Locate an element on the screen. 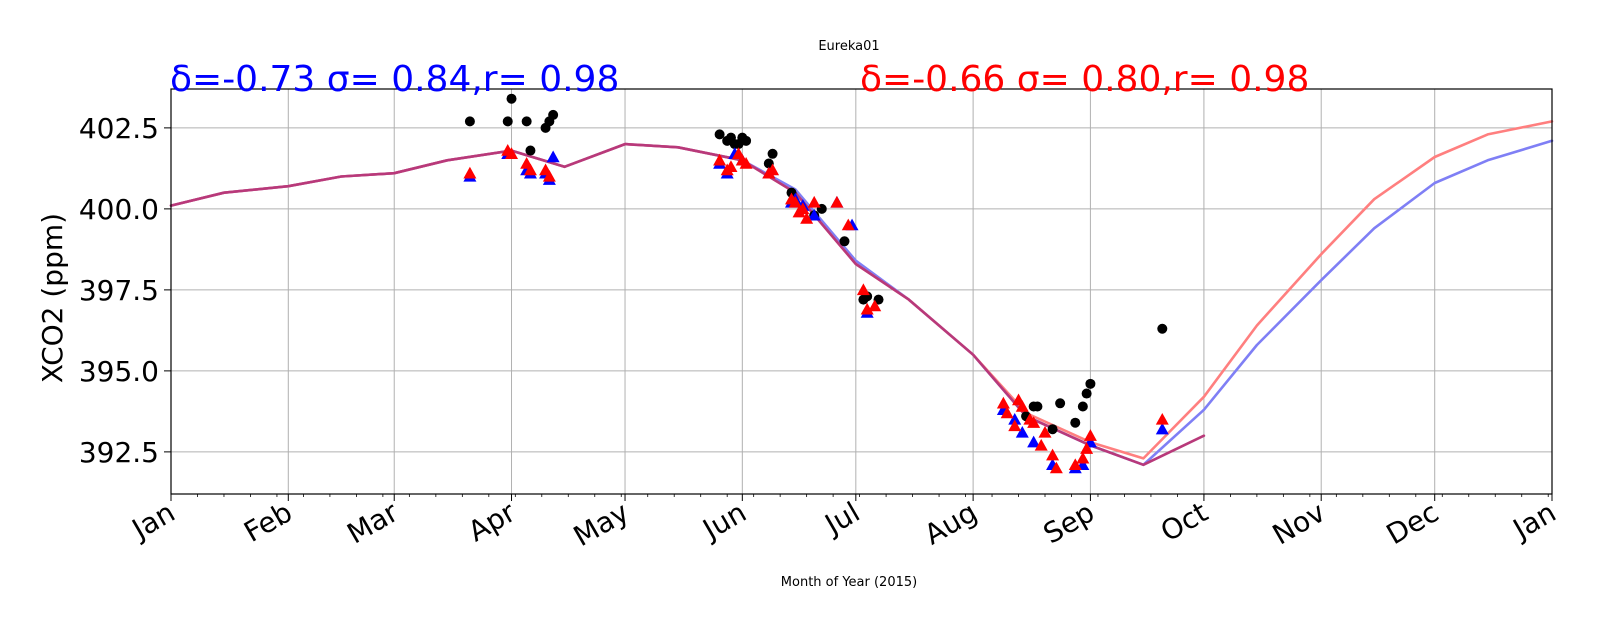 Image resolution: width=1610 pixels, height=623 pixels. y-tick-label: 397.5 is located at coordinates (119, 290).